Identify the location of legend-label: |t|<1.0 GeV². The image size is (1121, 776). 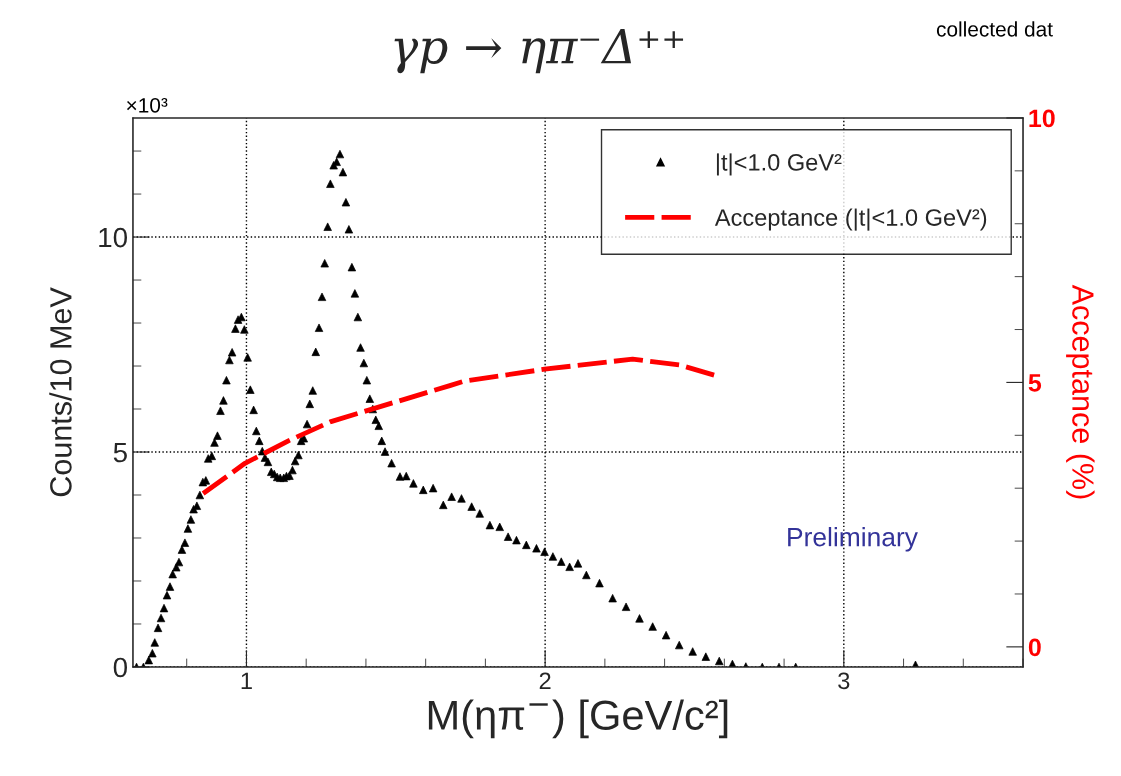
(779, 164).